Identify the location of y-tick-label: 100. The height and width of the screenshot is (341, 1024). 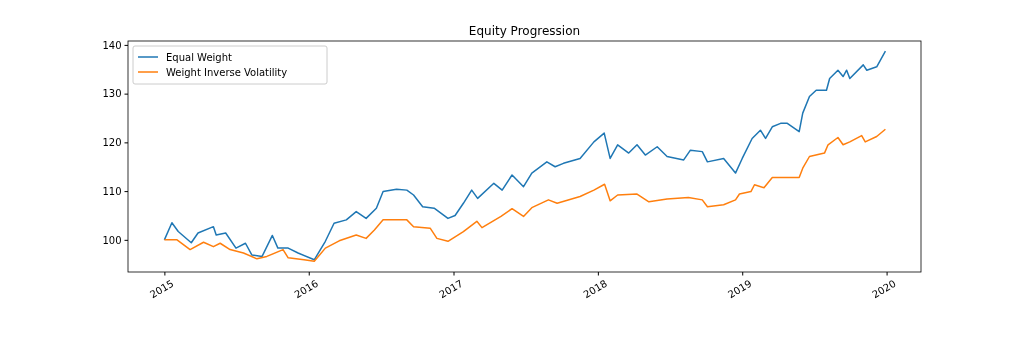
(112, 240).